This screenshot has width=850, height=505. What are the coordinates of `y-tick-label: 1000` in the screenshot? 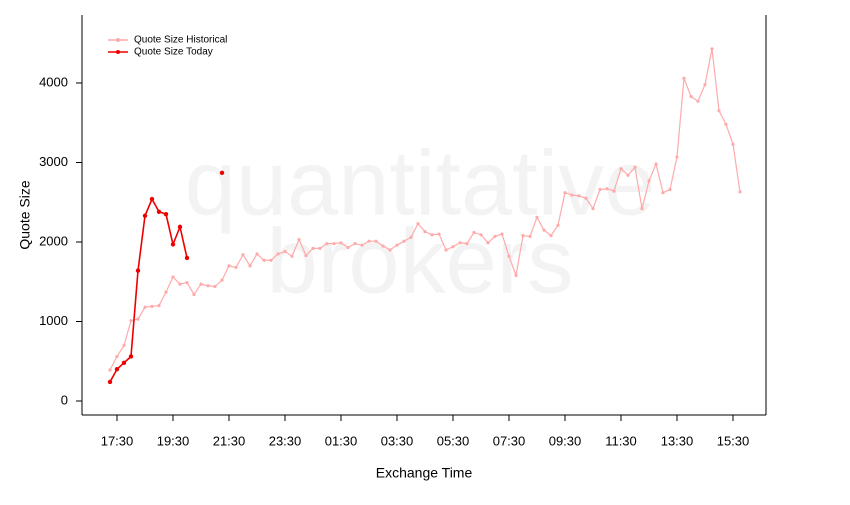 It's located at (53, 320).